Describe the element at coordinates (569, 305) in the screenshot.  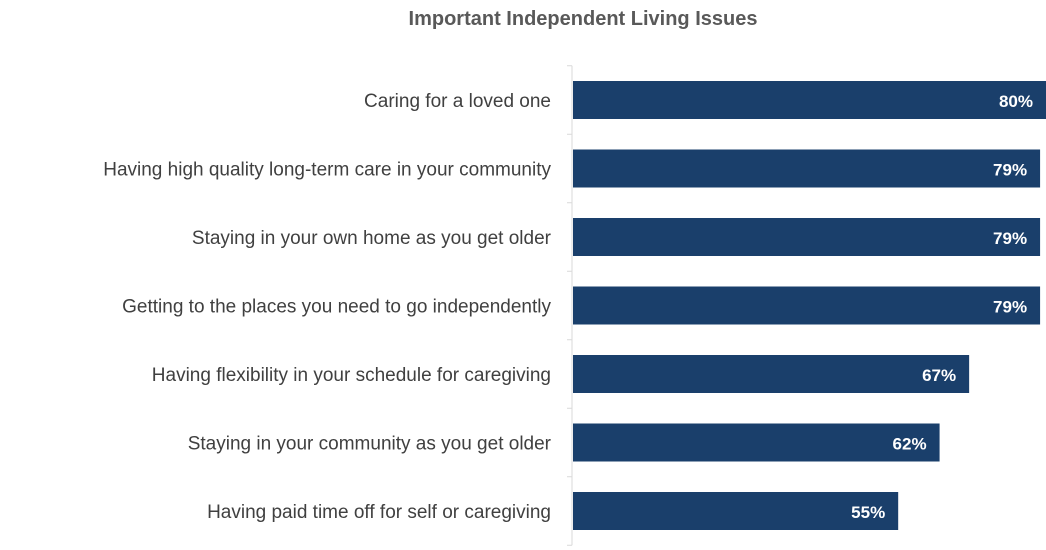
I see `axis-ticks` at that location.